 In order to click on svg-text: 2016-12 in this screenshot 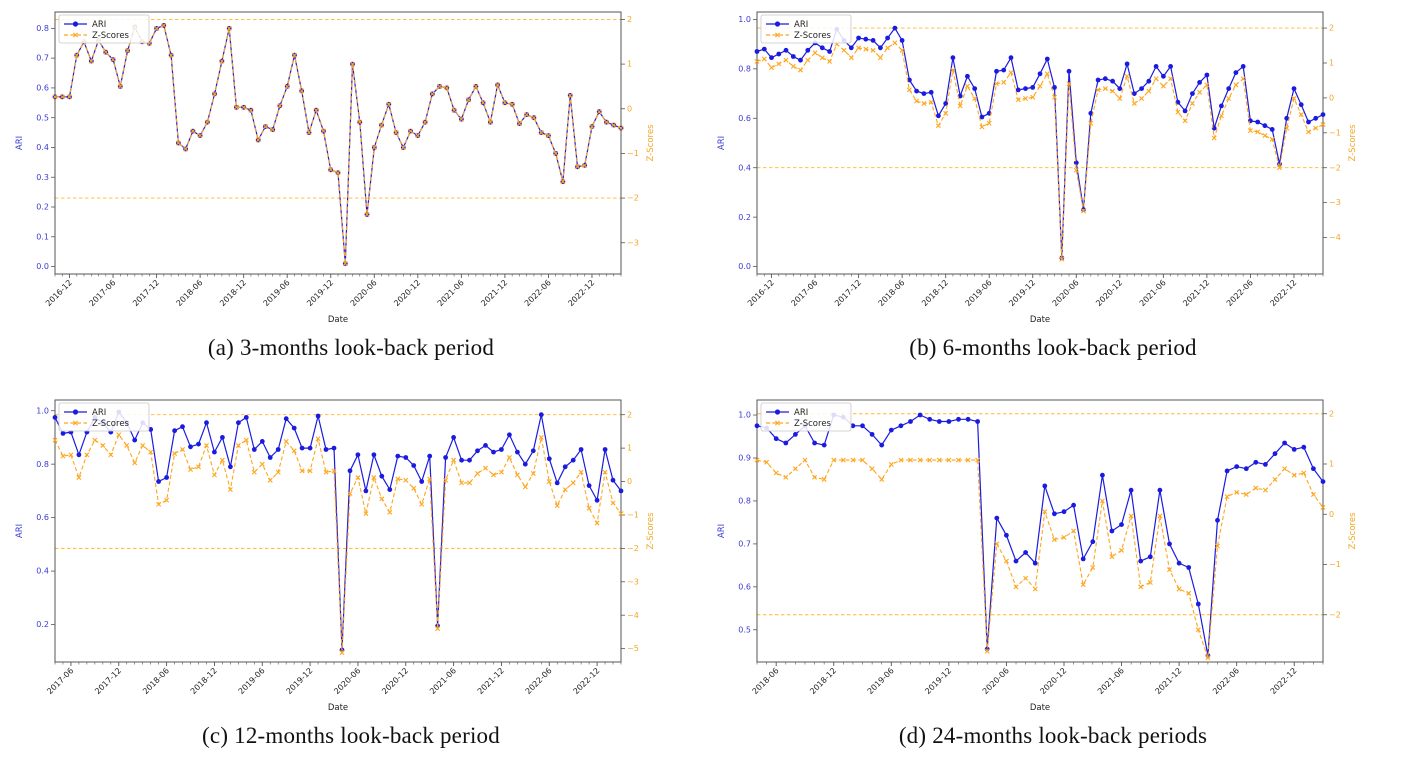, I will do `click(761, 293)`.